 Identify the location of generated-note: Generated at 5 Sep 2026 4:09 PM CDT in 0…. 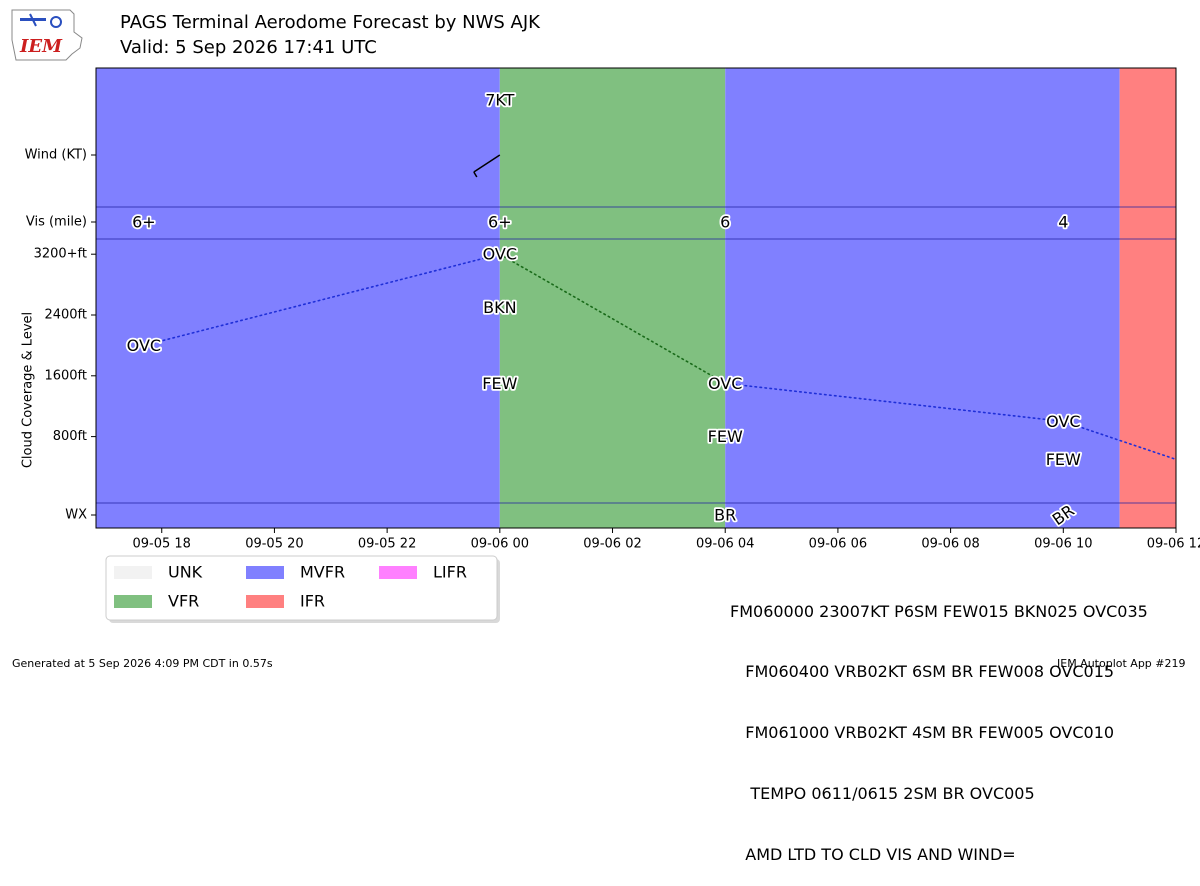
(142, 663).